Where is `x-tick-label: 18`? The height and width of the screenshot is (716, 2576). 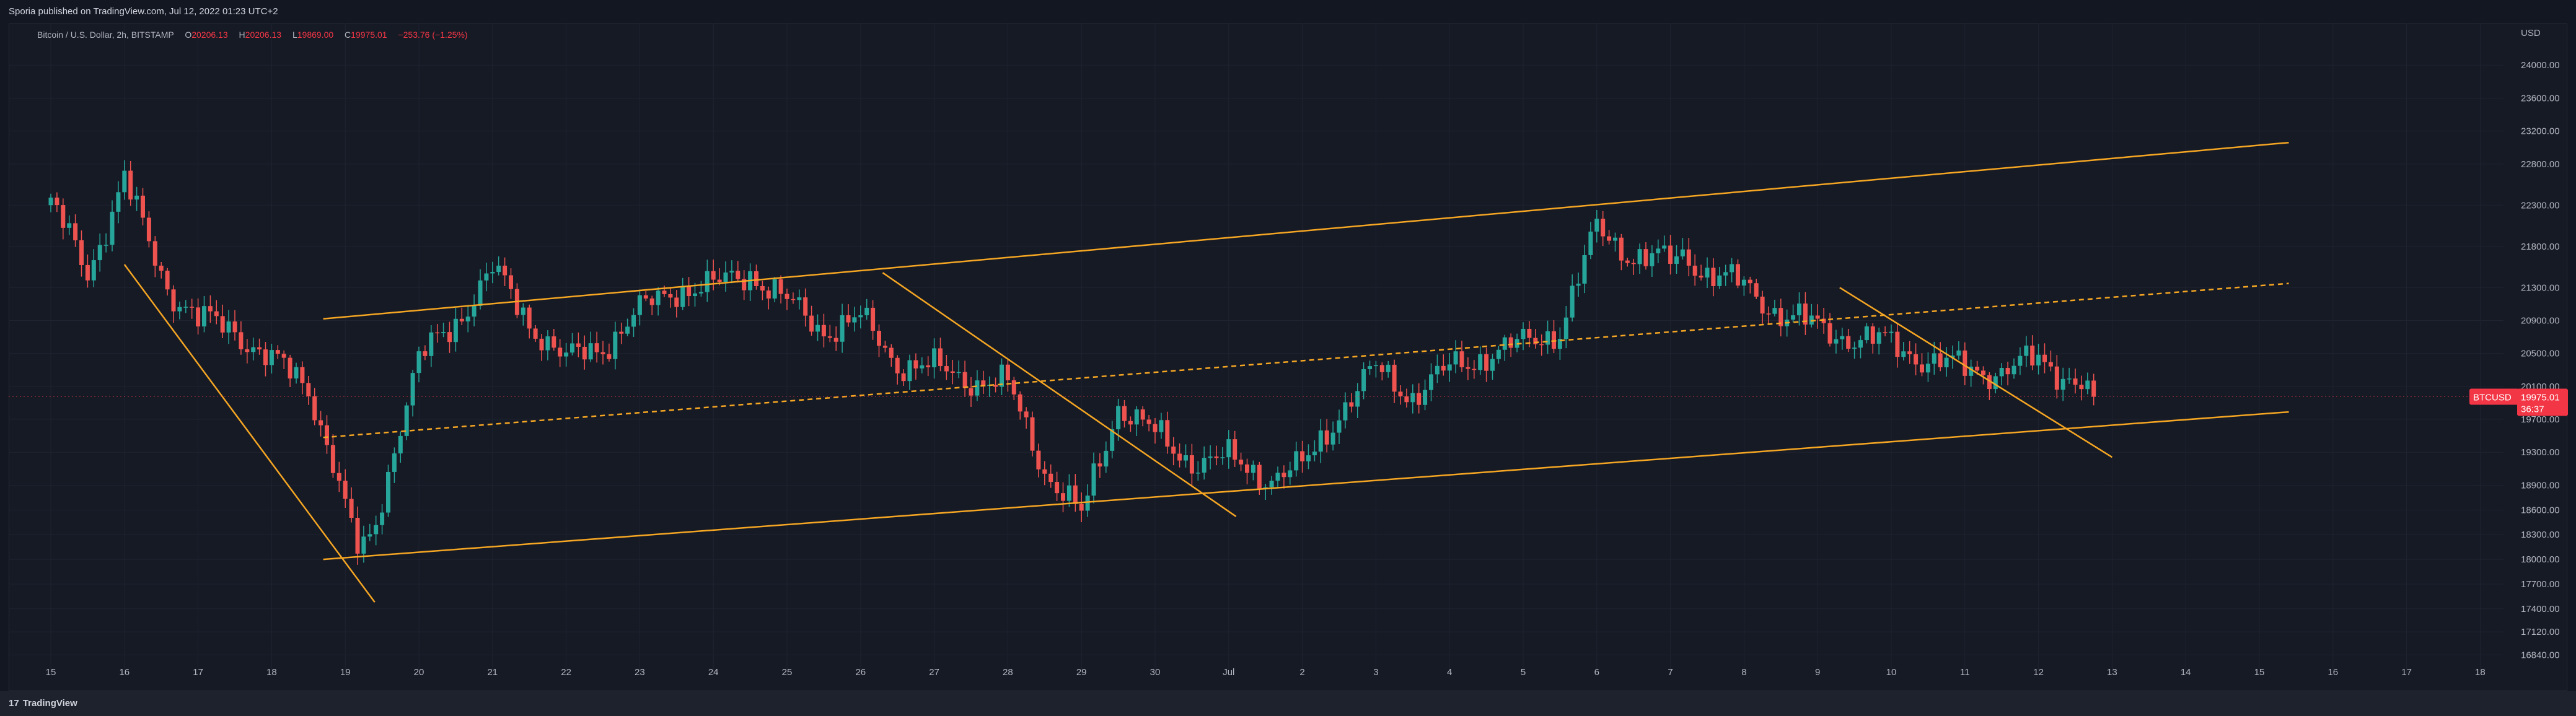 x-tick-label: 18 is located at coordinates (272, 672).